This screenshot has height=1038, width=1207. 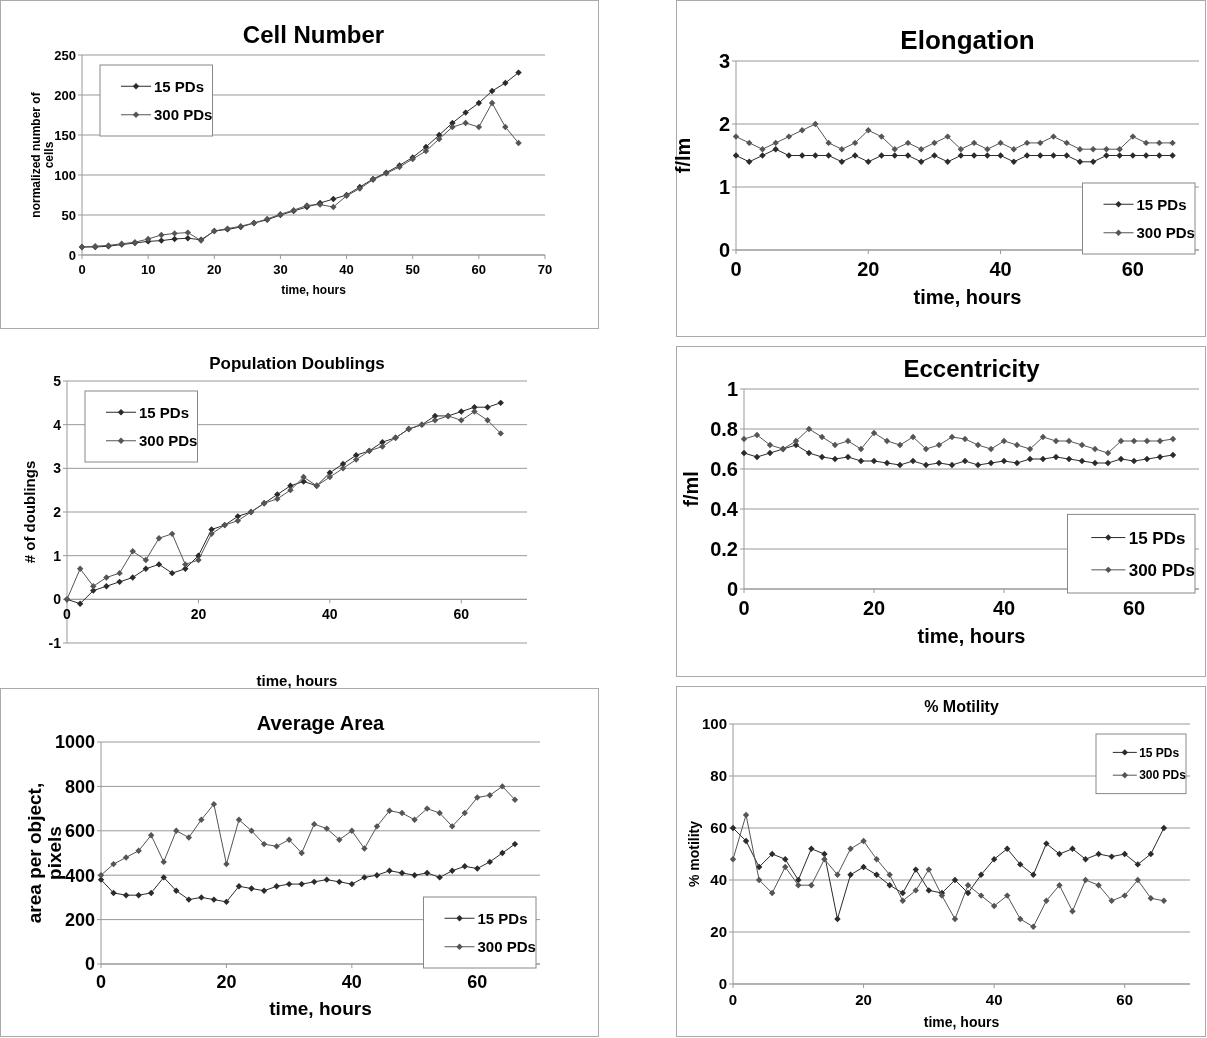 What do you see at coordinates (718, 880) in the screenshot?
I see `y-tick-label: 40` at bounding box center [718, 880].